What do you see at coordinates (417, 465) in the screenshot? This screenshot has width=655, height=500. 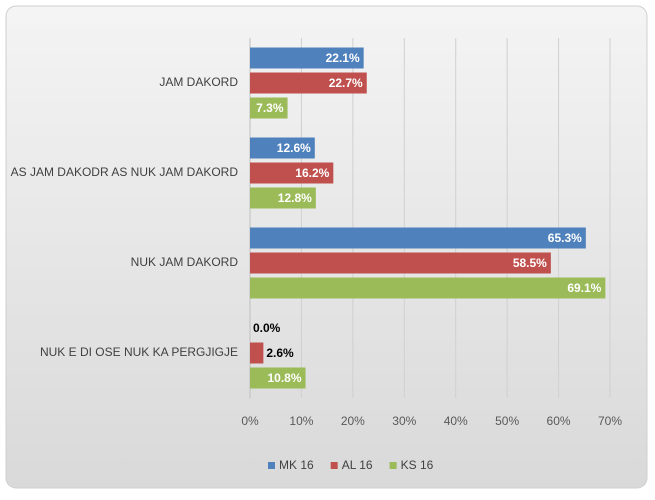 I see `legend-label: KS 16` at bounding box center [417, 465].